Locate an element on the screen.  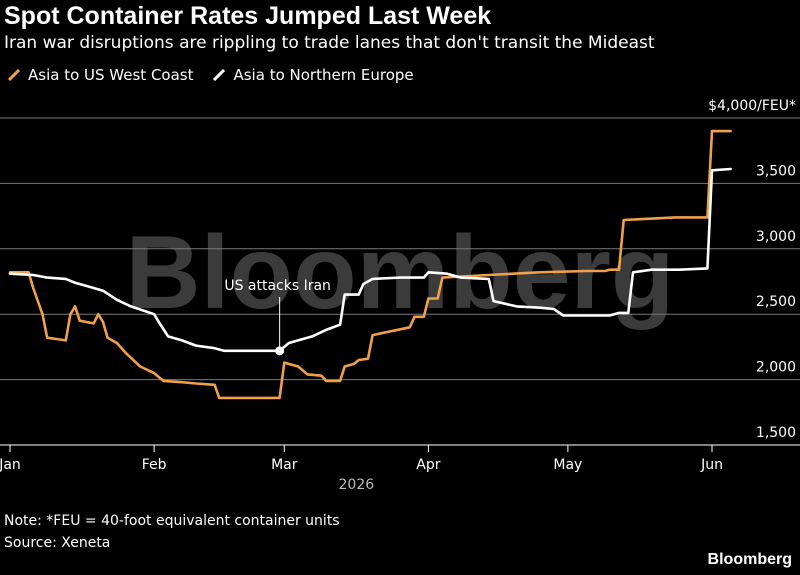
annotation-marker is located at coordinates (280, 351).